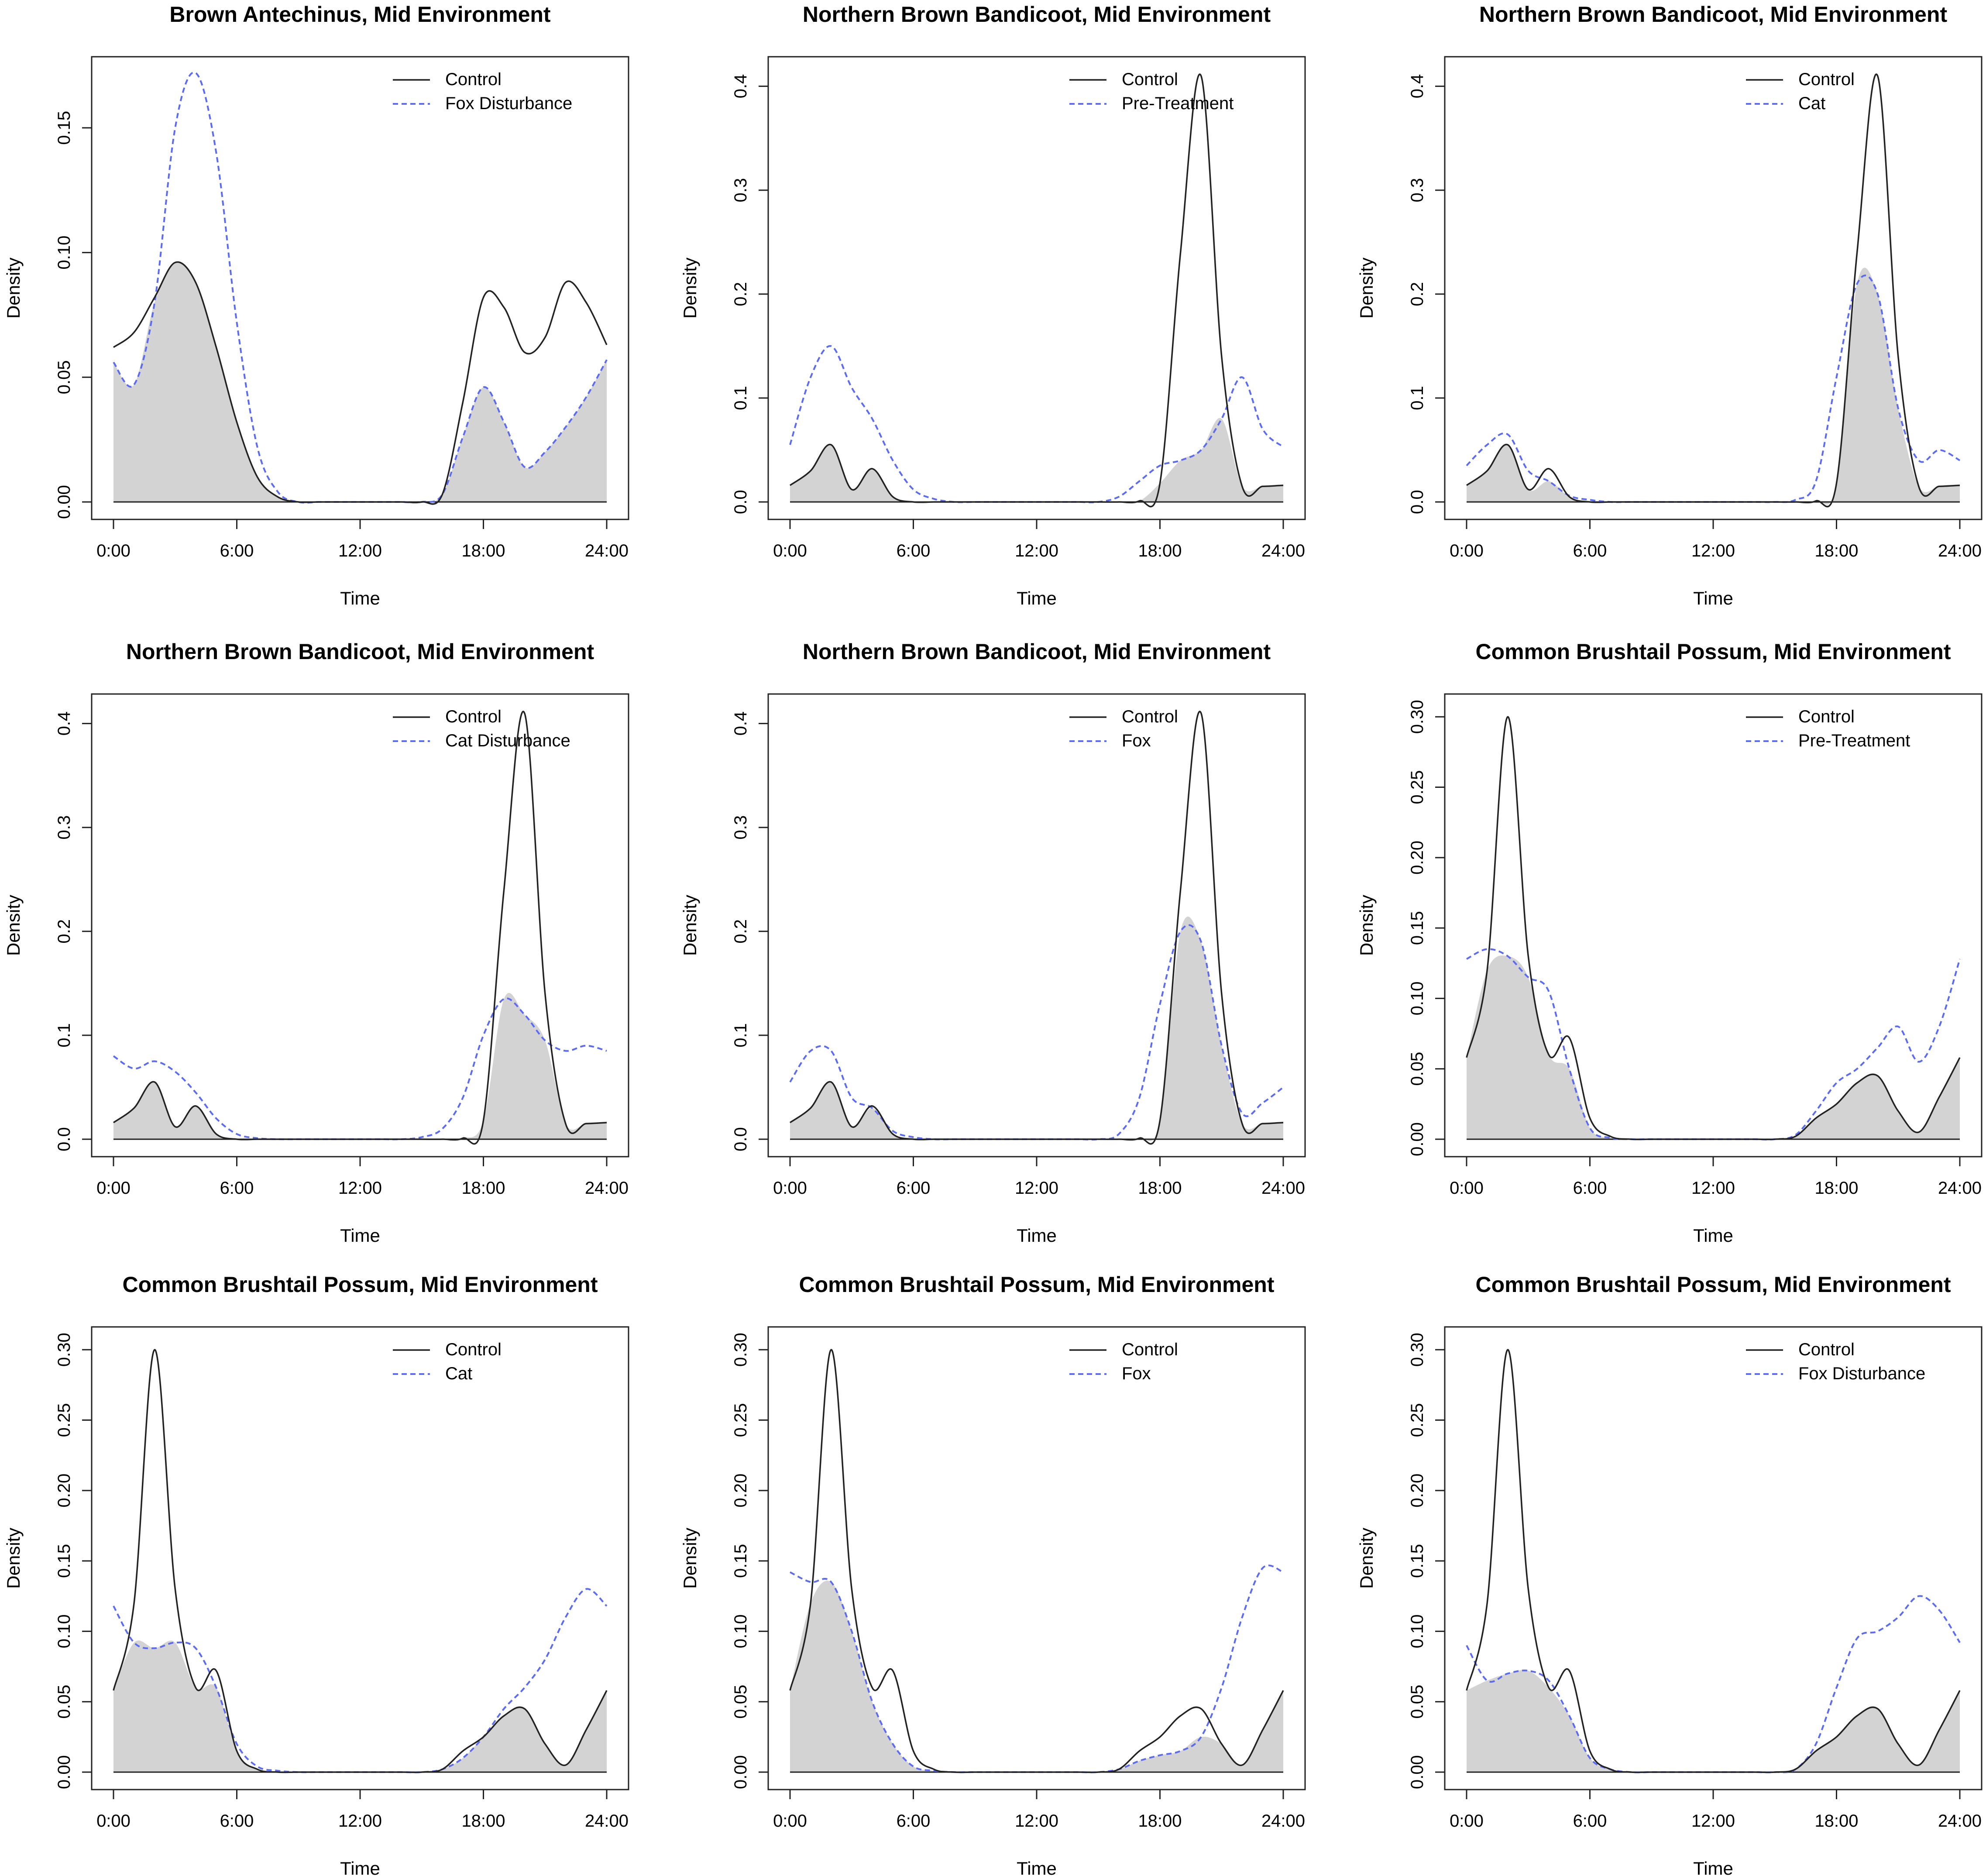 This screenshot has width=1986, height=1876. Describe the element at coordinates (1811, 103) in the screenshot. I see `legend-comparison-label: Cat` at that location.